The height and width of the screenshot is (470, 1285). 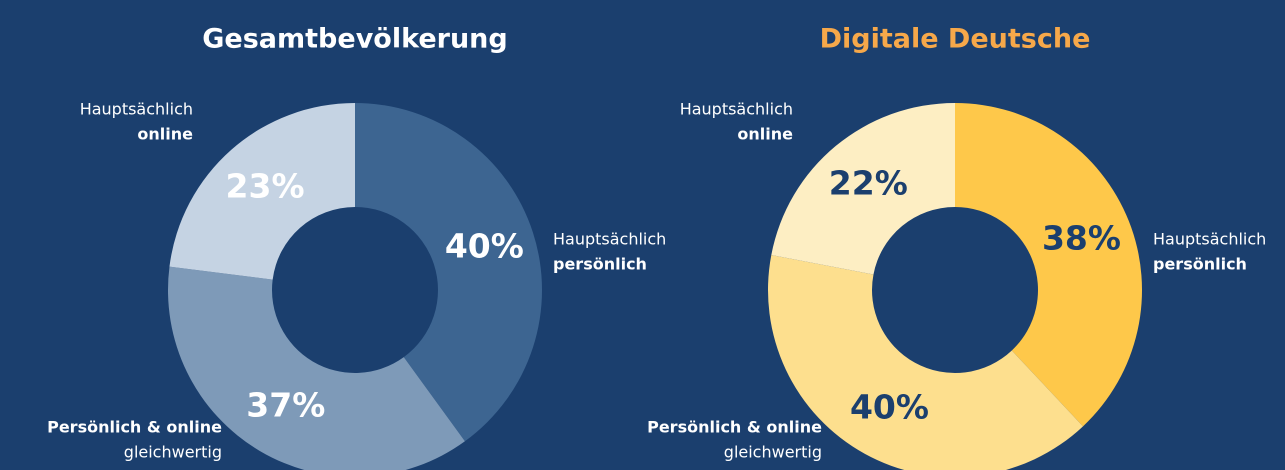 What do you see at coordinates (1081, 237) in the screenshot?
I see `value-label: 38%` at bounding box center [1081, 237].